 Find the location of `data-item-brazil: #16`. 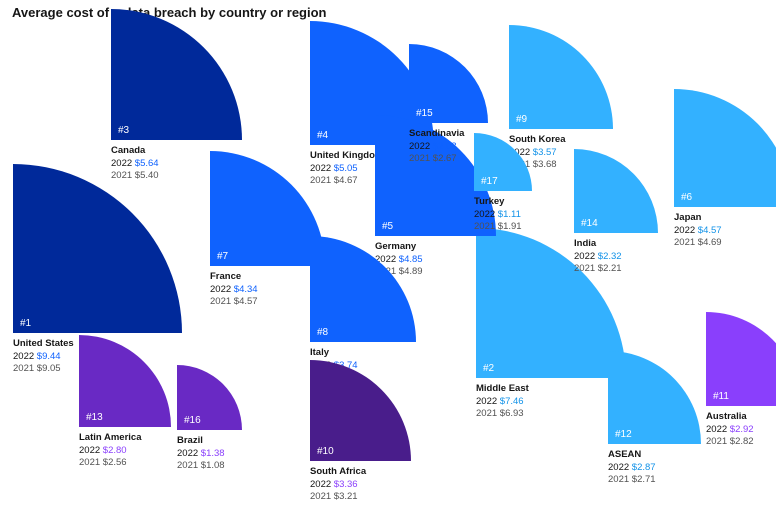

data-item-brazil: #16 is located at coordinates (209, 397).